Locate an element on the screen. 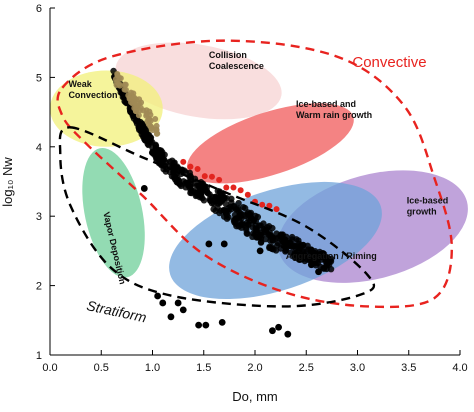 This screenshot has width=474, height=412. x-tick-label: 0.0 is located at coordinates (49, 368).